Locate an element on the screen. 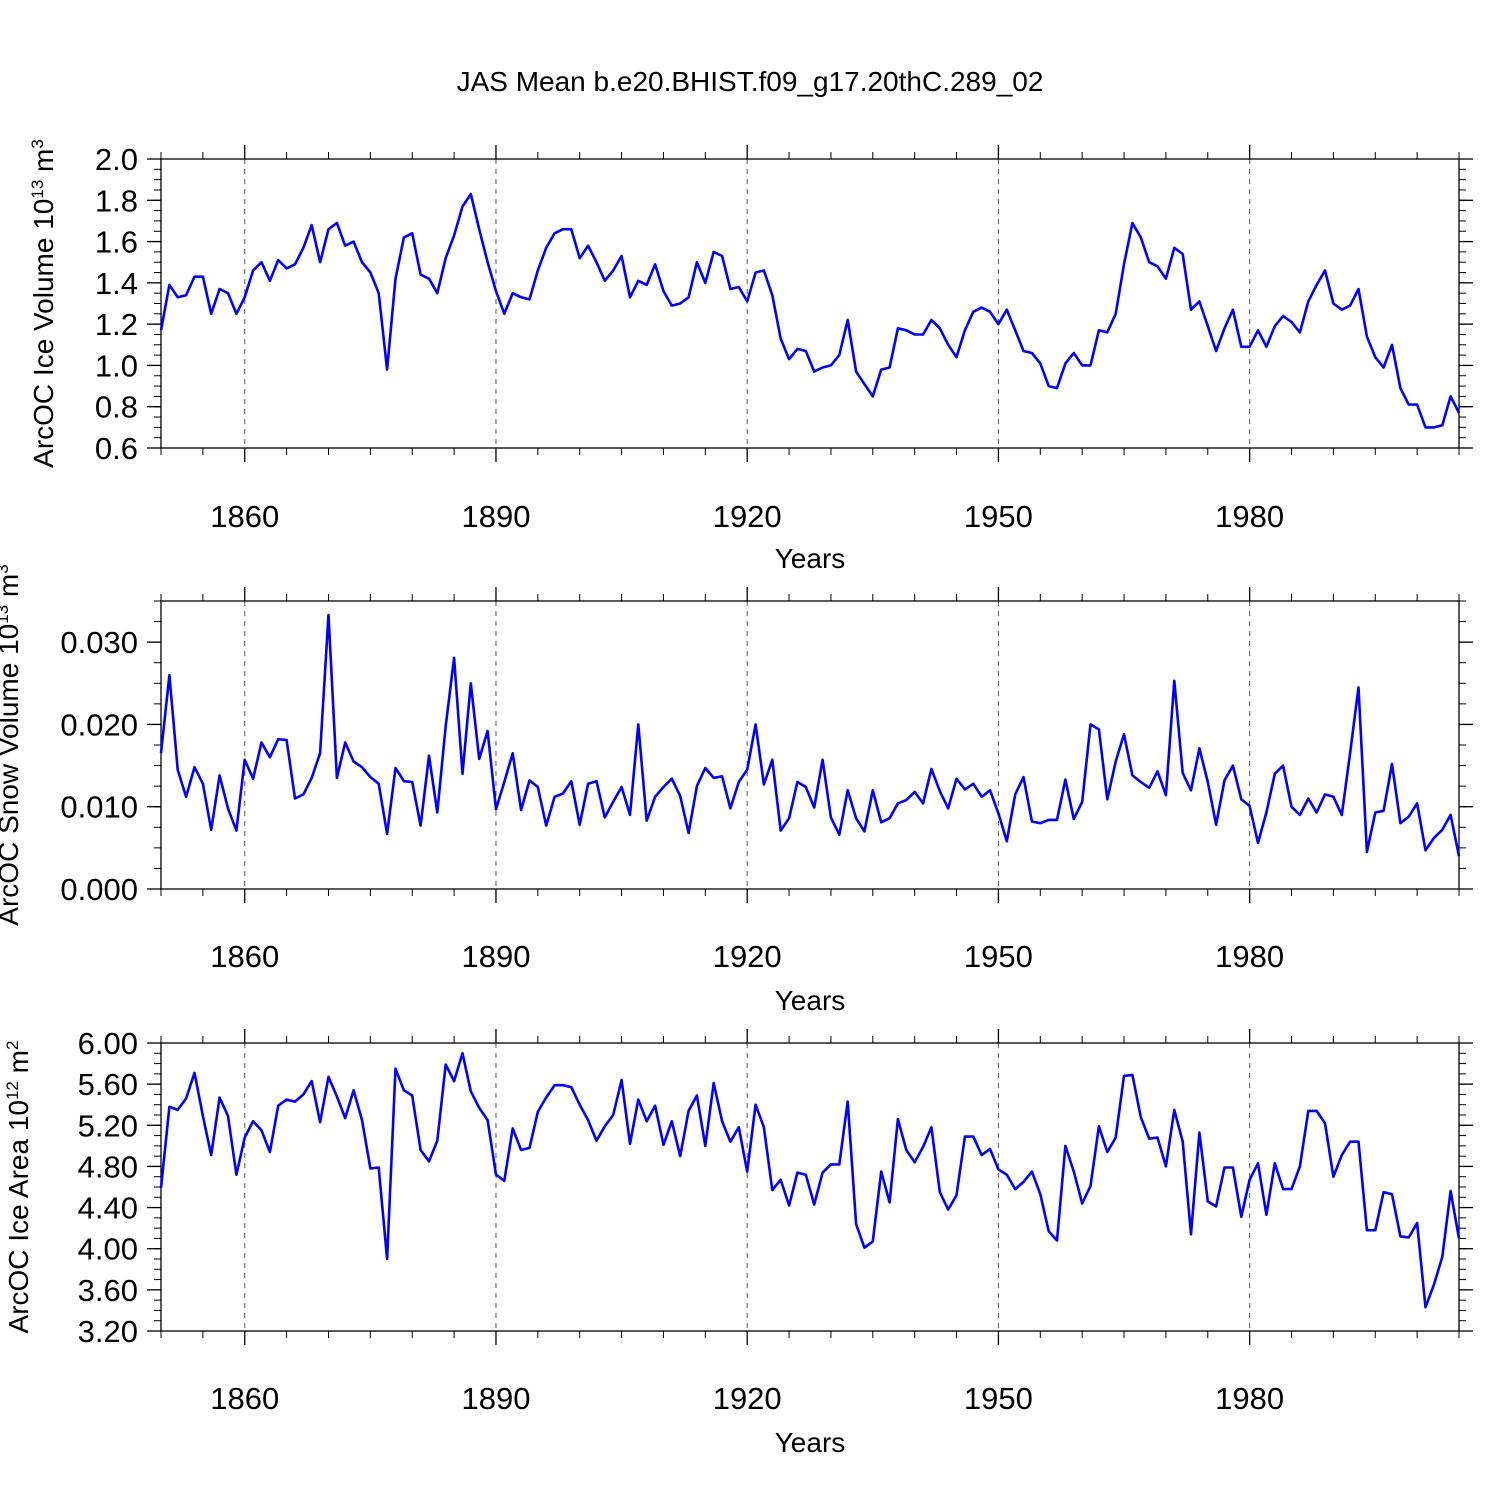 This screenshot has height=1500, width=1500. y-tick-label: 0.6 is located at coordinates (116, 448).